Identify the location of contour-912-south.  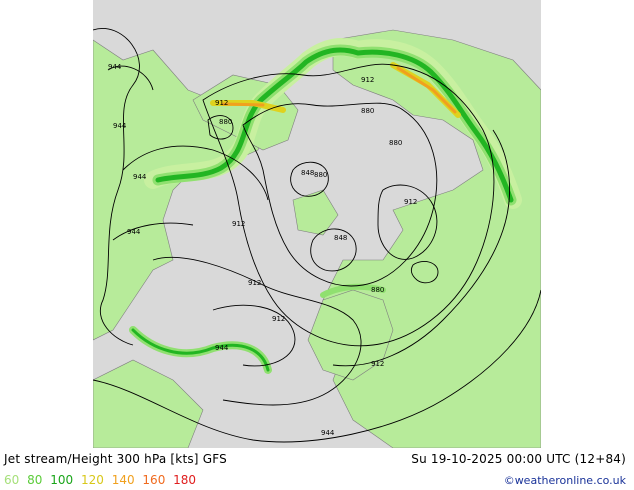
(254, 335).